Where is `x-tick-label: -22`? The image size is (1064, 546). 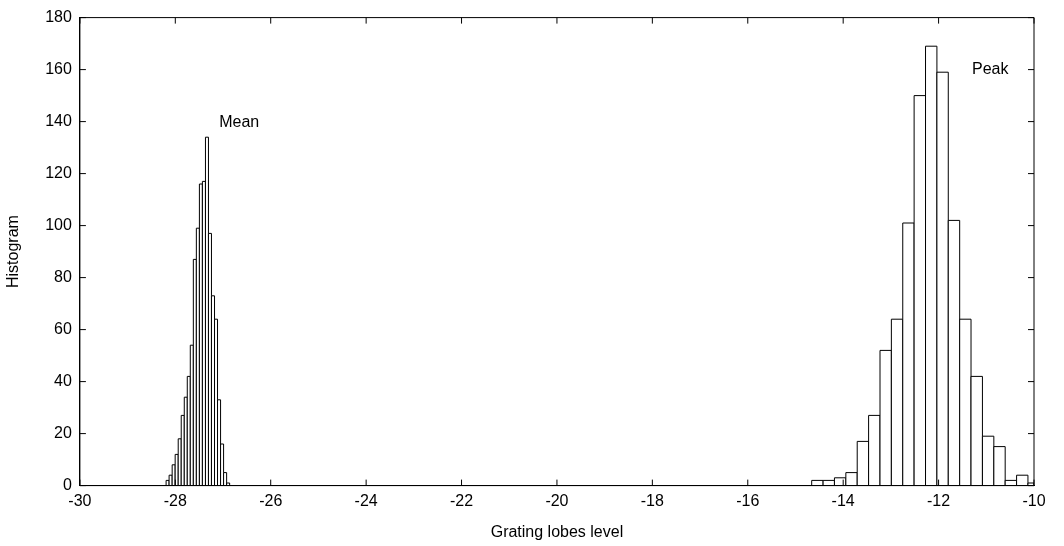
x-tick-label: -22 is located at coordinates (461, 500).